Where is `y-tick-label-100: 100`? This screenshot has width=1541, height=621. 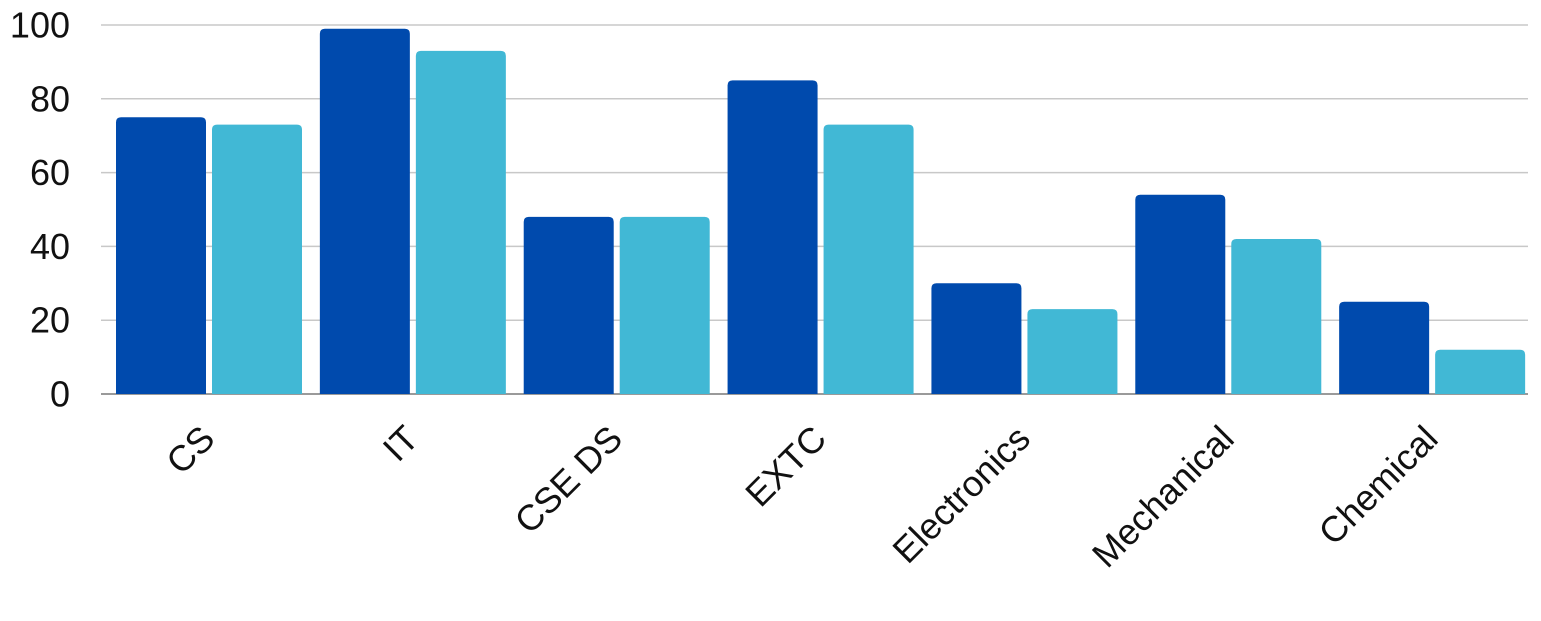
y-tick-label-100: 100 is located at coordinates (40, 25).